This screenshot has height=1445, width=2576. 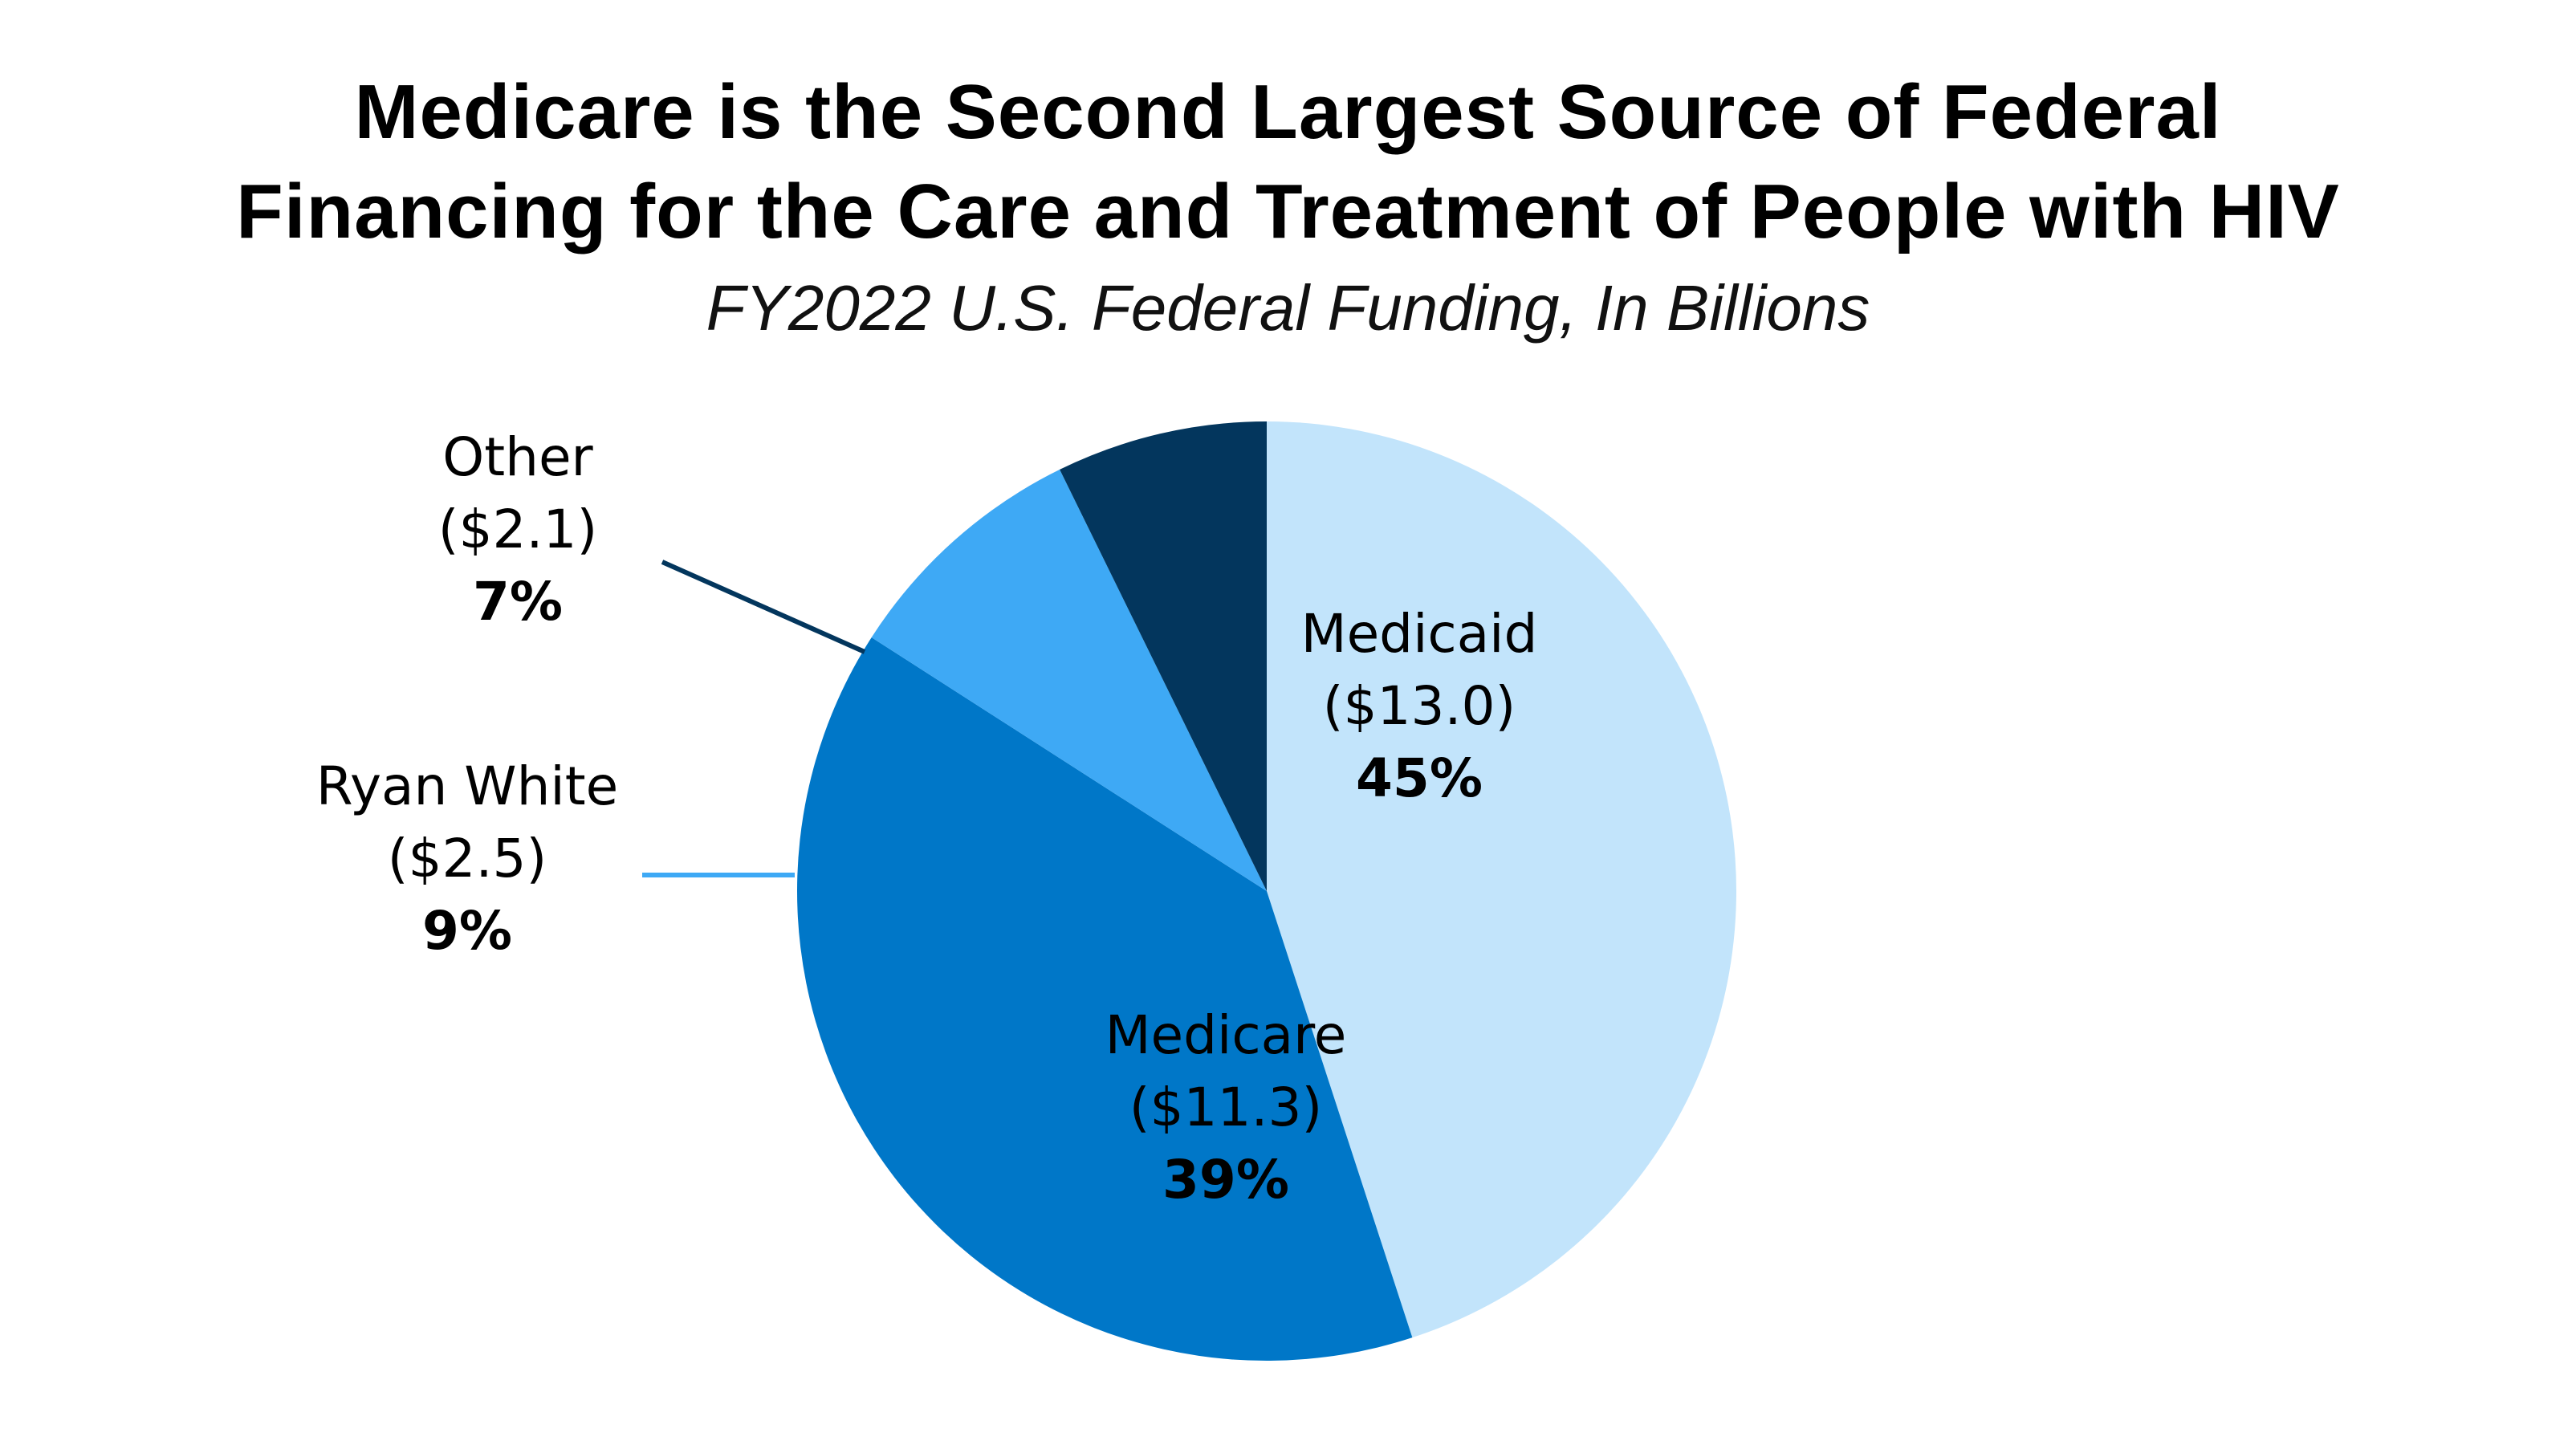 What do you see at coordinates (468, 859) in the screenshot?
I see `slice-amount-label-ryan-white: ($2.5)` at bounding box center [468, 859].